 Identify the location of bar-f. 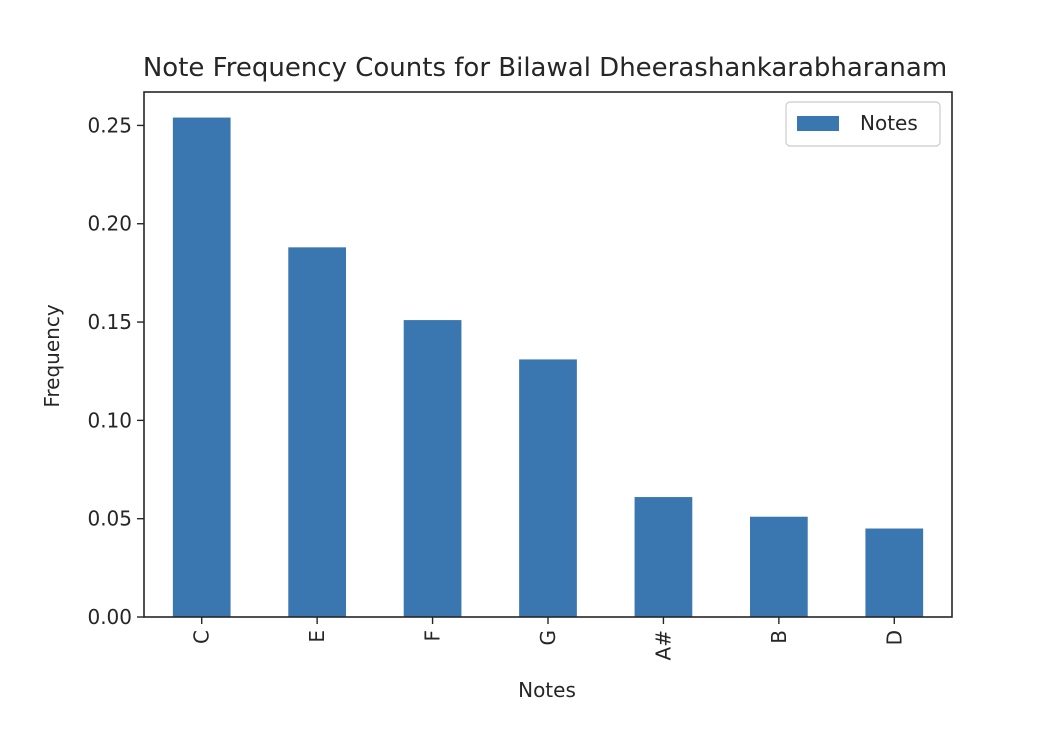
(432, 468).